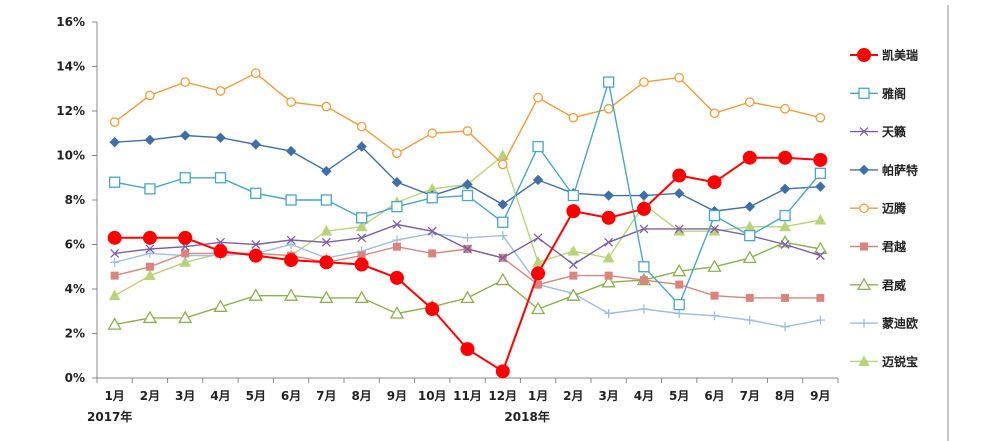 This screenshot has height=441, width=992. I want to click on y-tick-label: 14%, so click(70, 67).